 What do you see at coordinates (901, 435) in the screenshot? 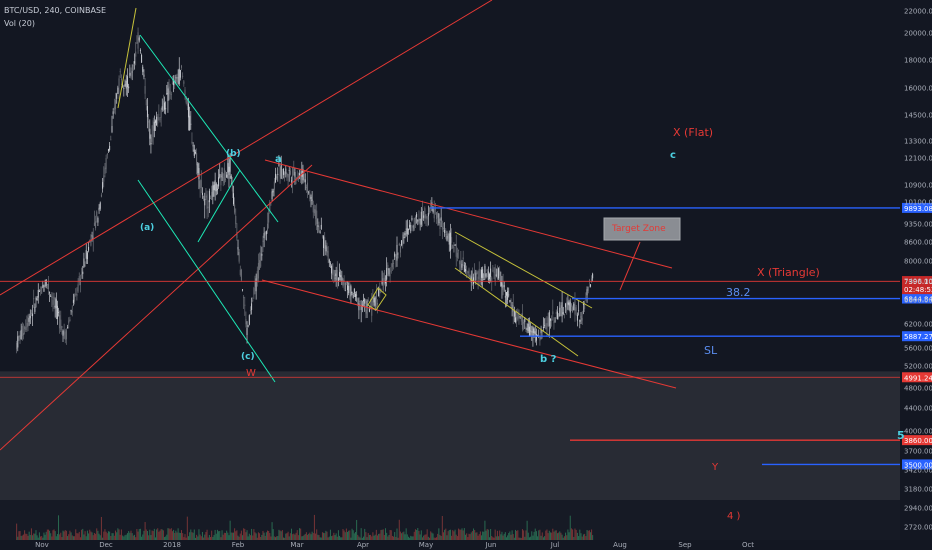
I see `annotation-5: 5` at bounding box center [901, 435].